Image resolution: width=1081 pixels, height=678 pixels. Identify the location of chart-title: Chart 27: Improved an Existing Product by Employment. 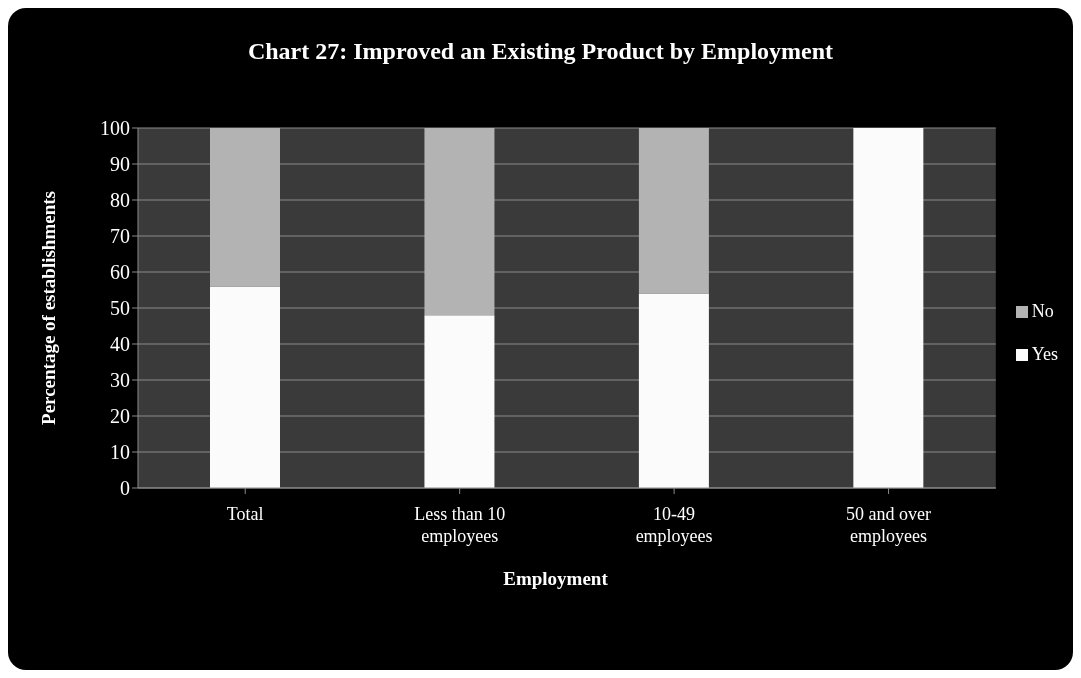
(540, 51).